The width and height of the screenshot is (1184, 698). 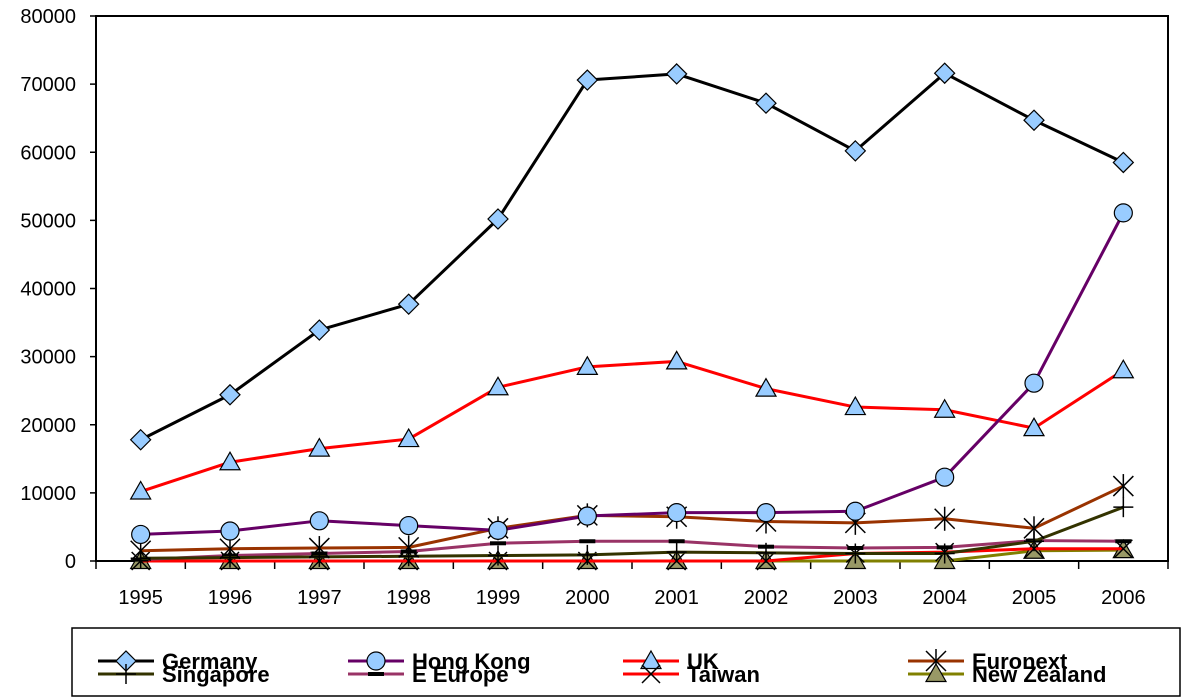 I want to click on legend-item-new-zealand: New Zealand, so click(x=1007, y=674).